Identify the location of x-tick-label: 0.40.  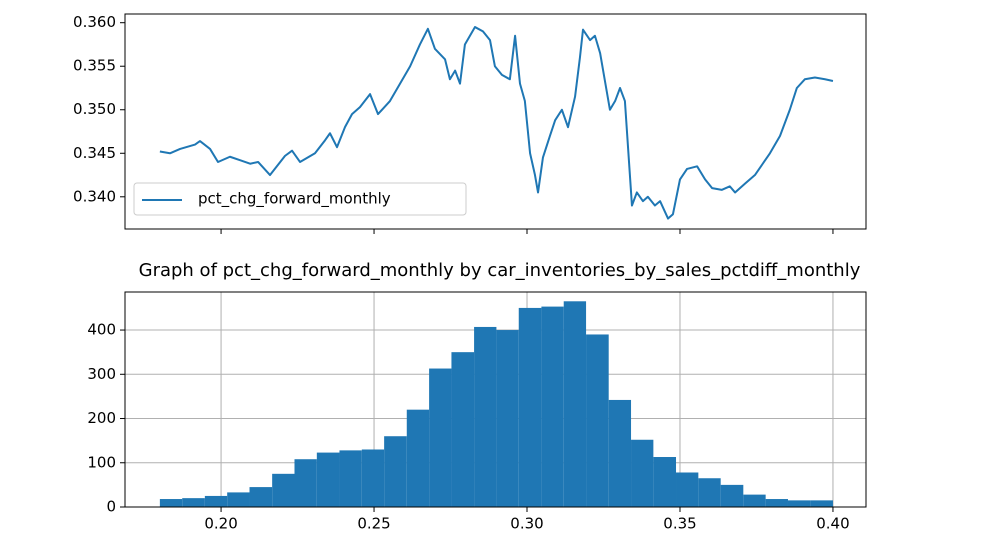
(832, 524).